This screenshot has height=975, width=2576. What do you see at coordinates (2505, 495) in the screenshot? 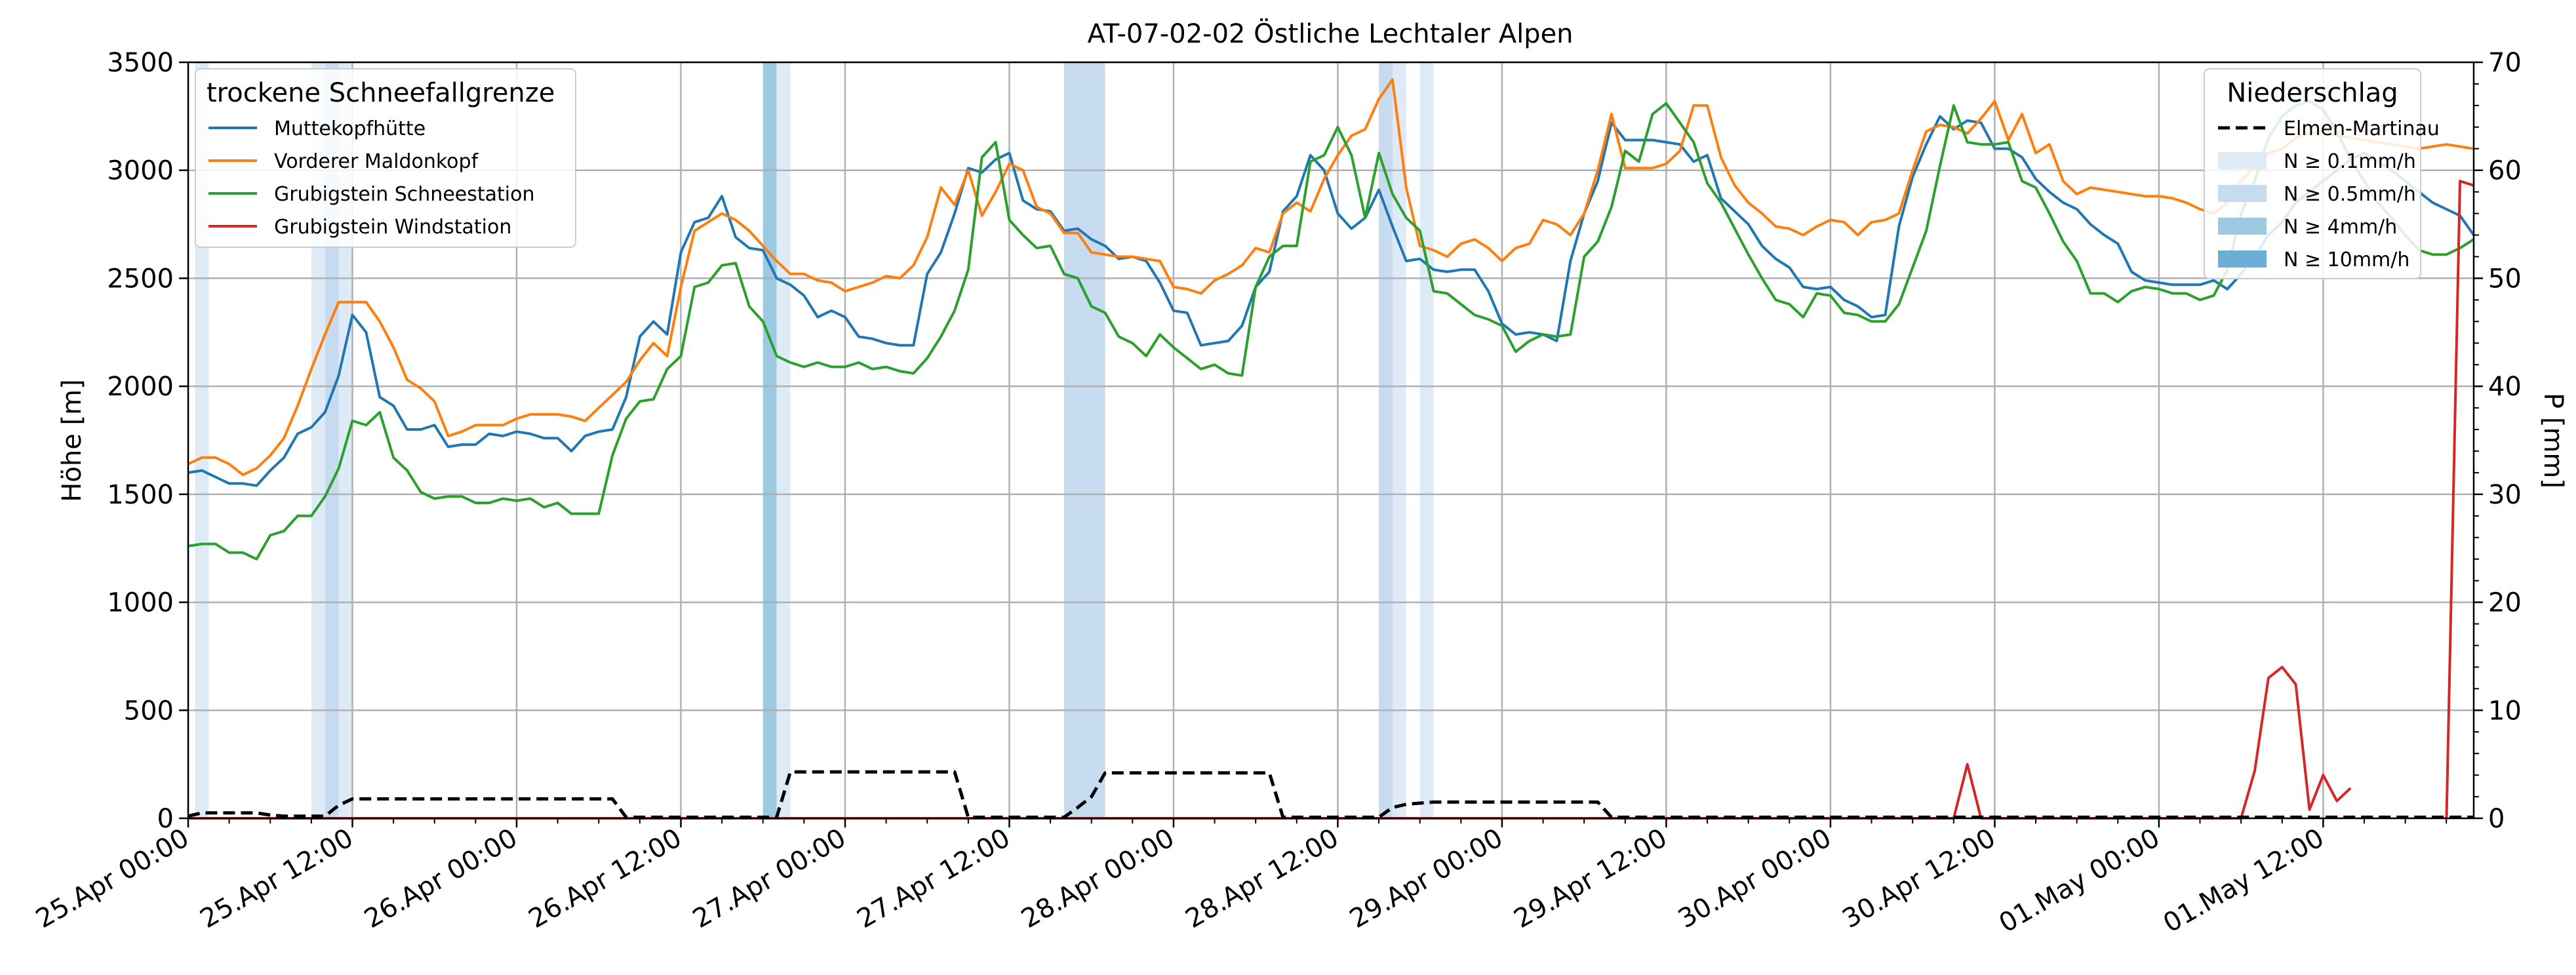
I see `y-tick-label-right-3: 30` at bounding box center [2505, 495].